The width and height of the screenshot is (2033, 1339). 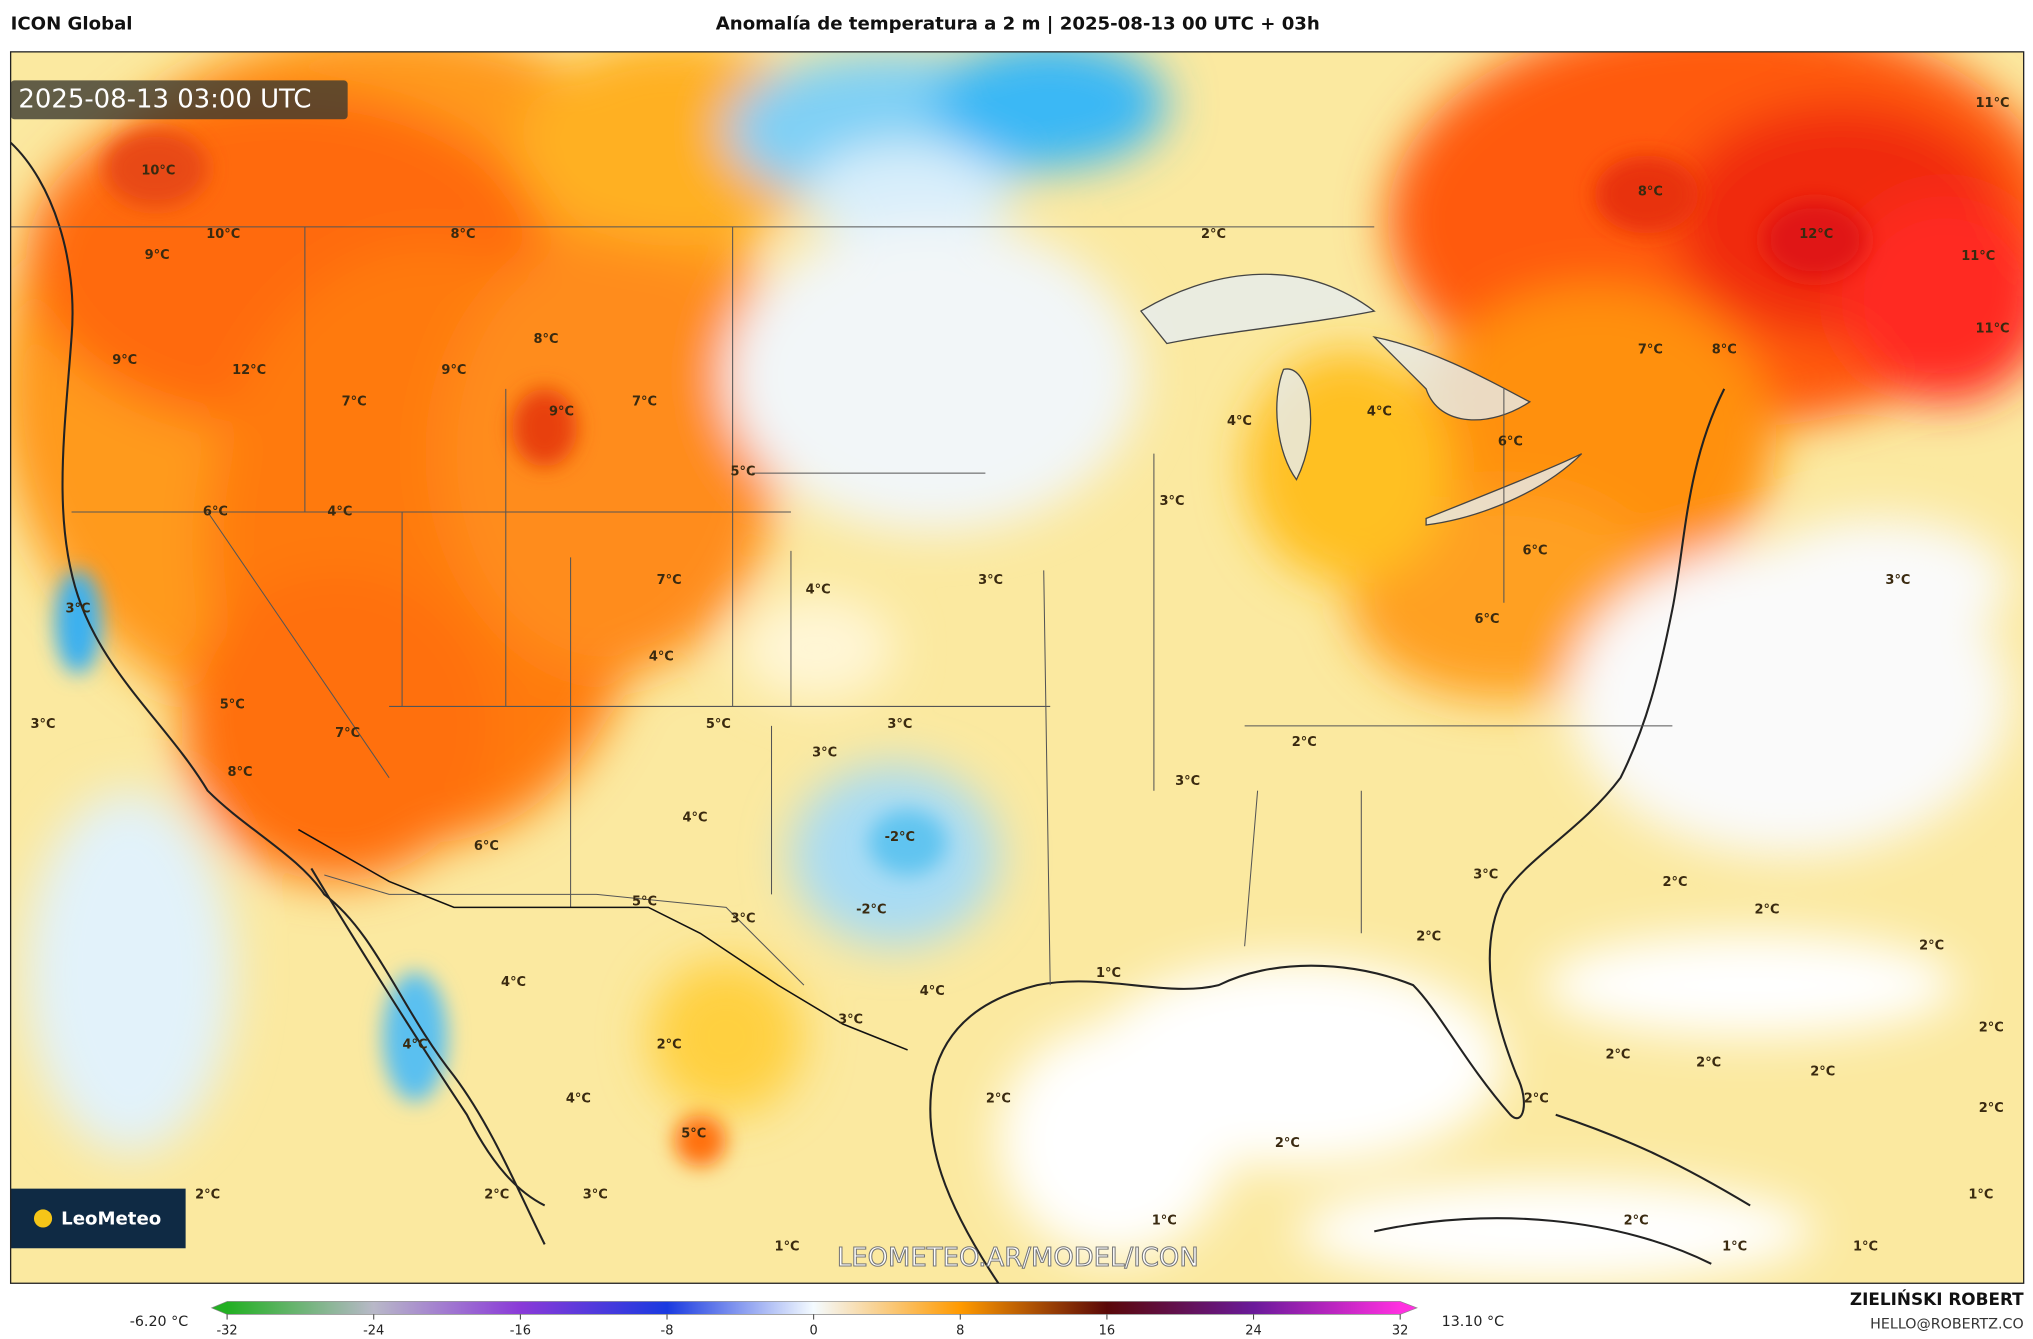 I want to click on map-label: -2°C, so click(x=871, y=909).